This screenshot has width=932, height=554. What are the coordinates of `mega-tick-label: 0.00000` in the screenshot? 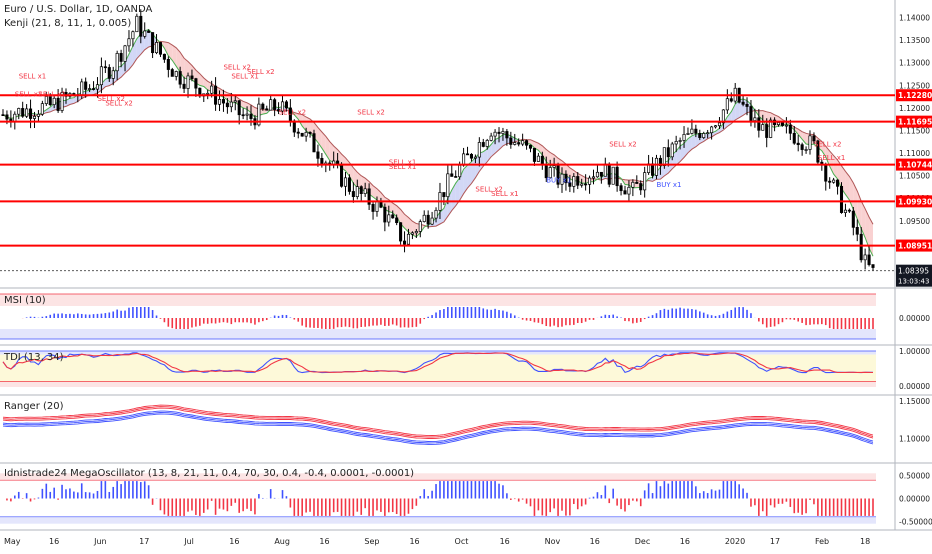 It's located at (914, 499).